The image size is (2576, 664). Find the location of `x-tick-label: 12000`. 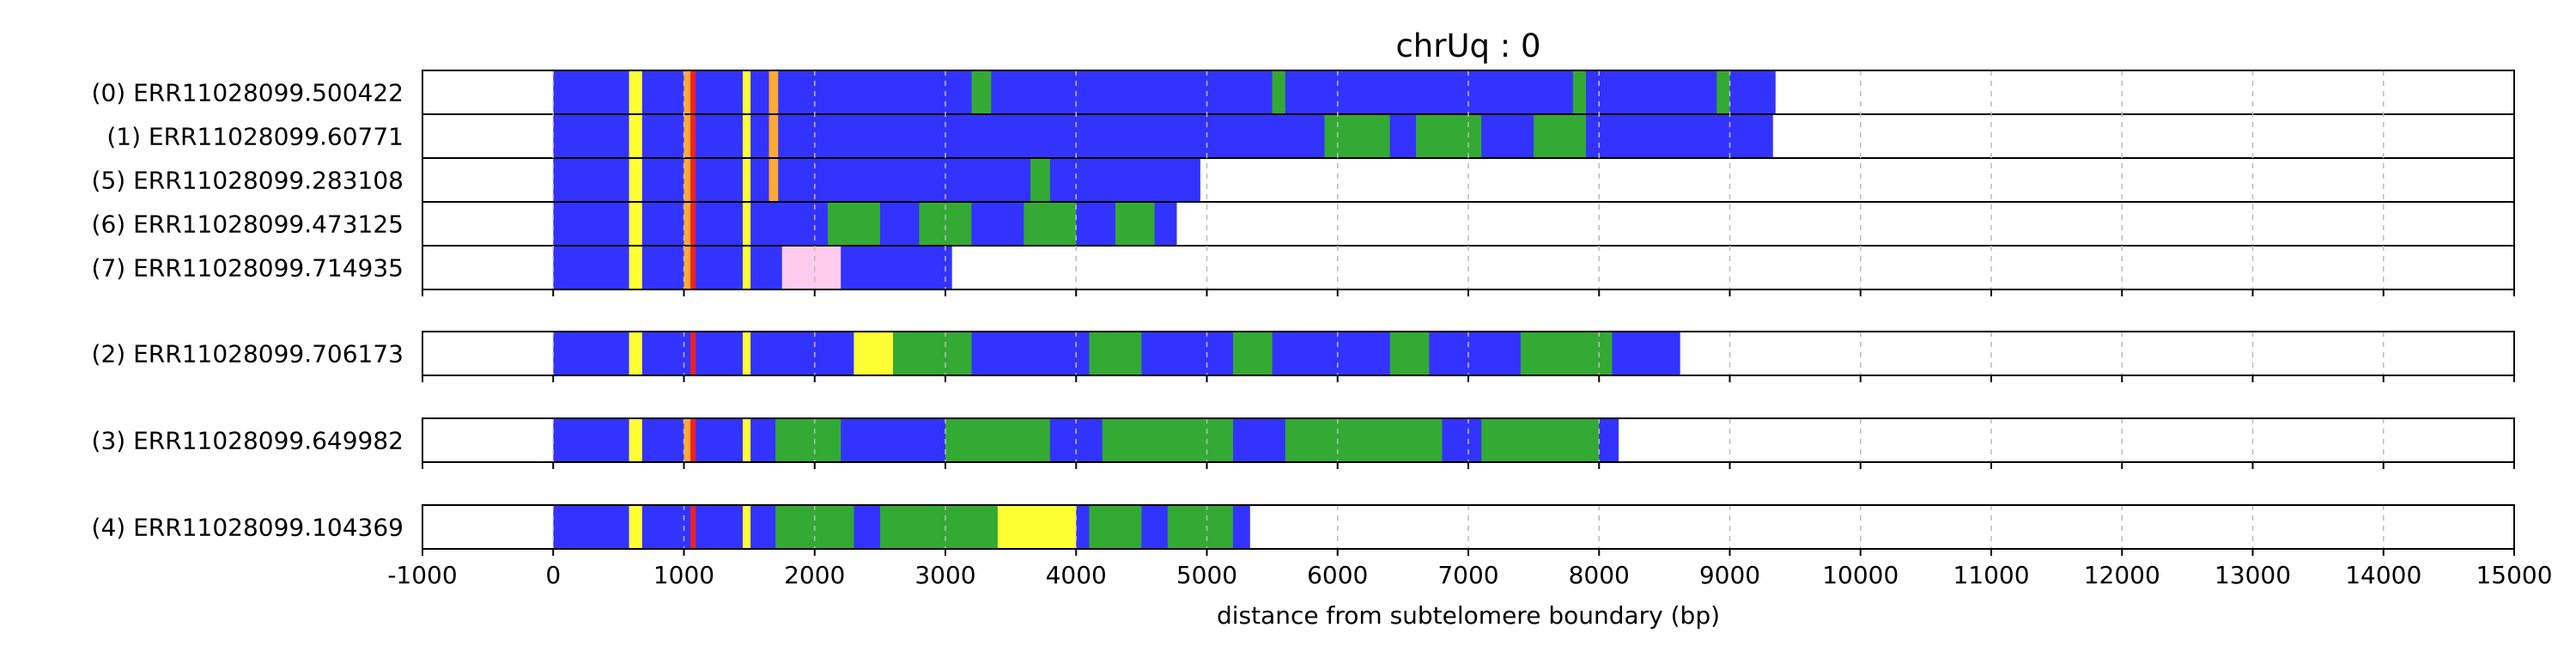

x-tick-label: 12000 is located at coordinates (2122, 575).